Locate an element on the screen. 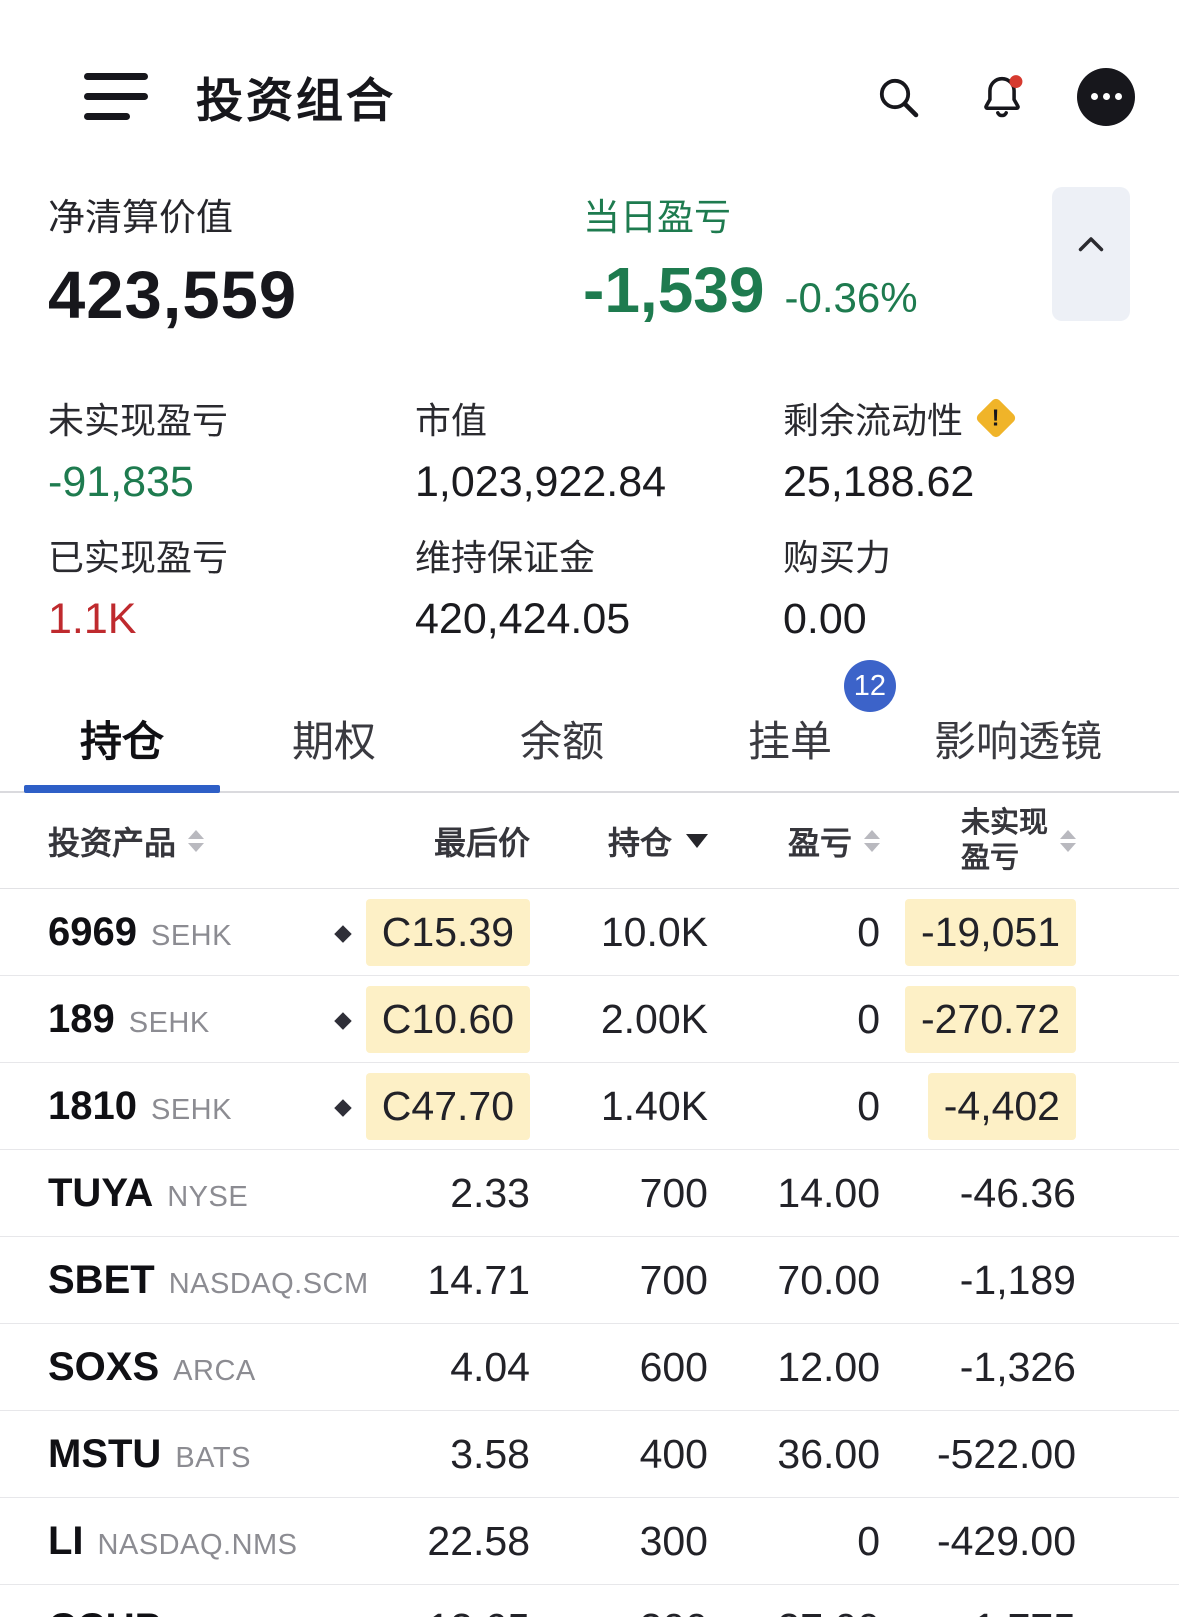  symbol: TUYA is located at coordinates (101, 1192).